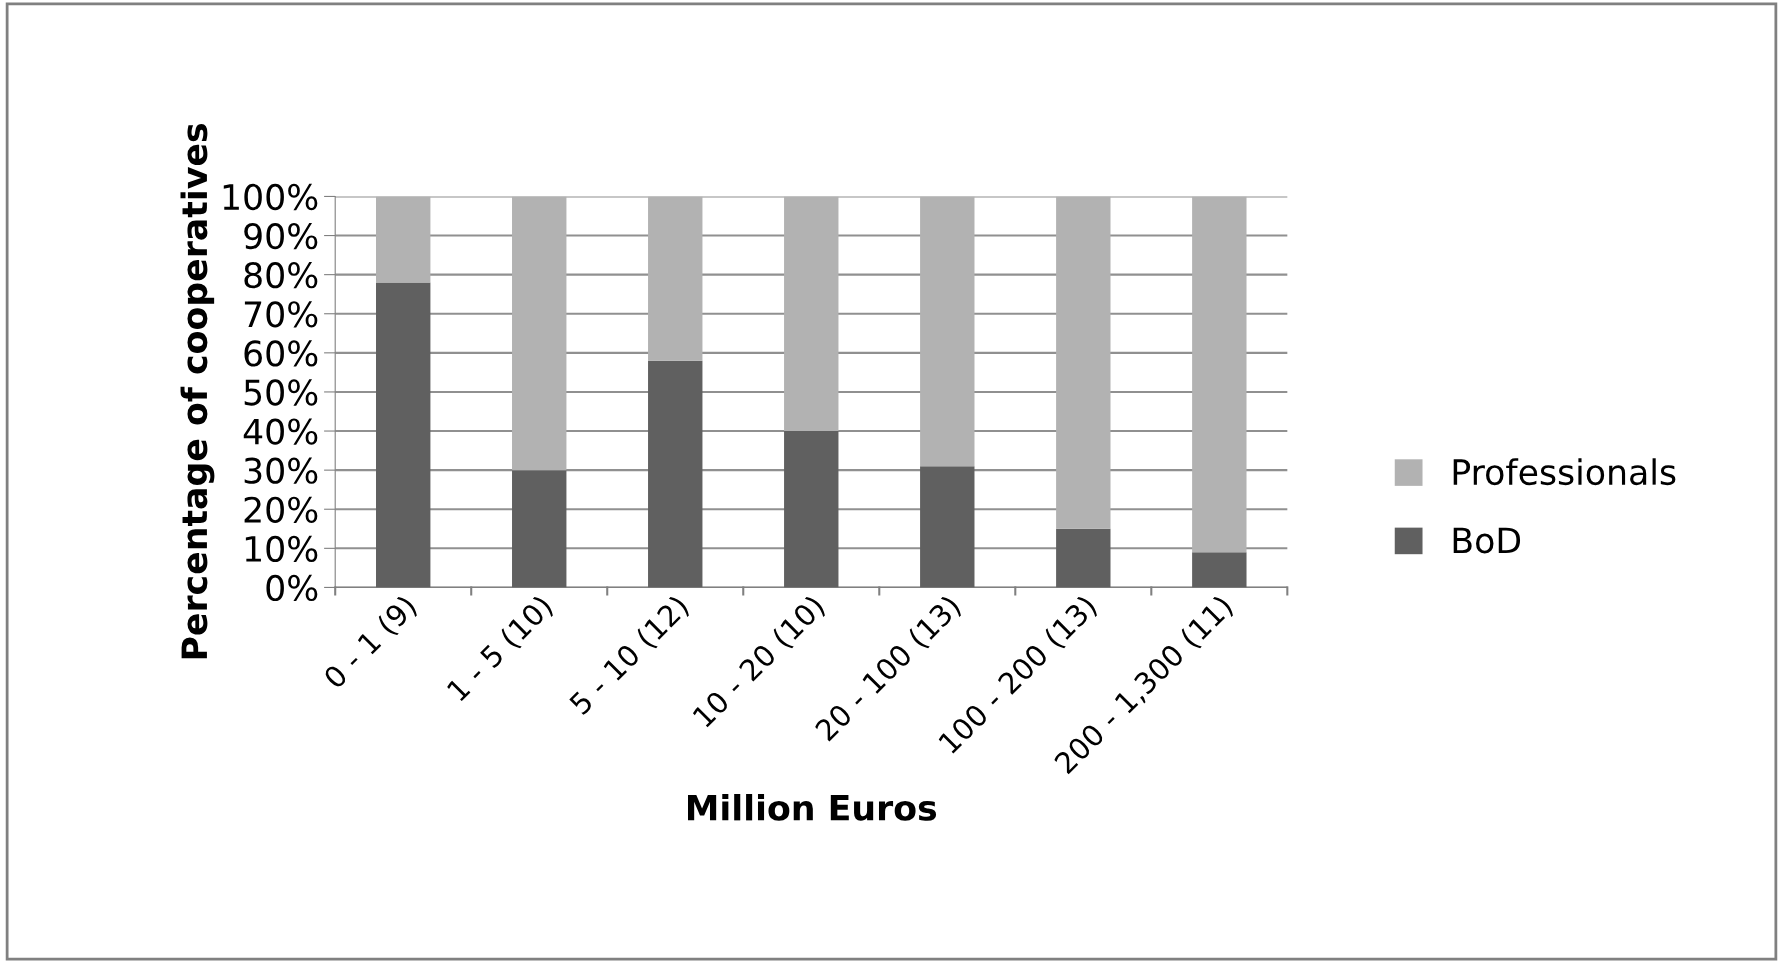 The image size is (1783, 963). What do you see at coordinates (1487, 540) in the screenshot?
I see `legend-label: BoD` at bounding box center [1487, 540].